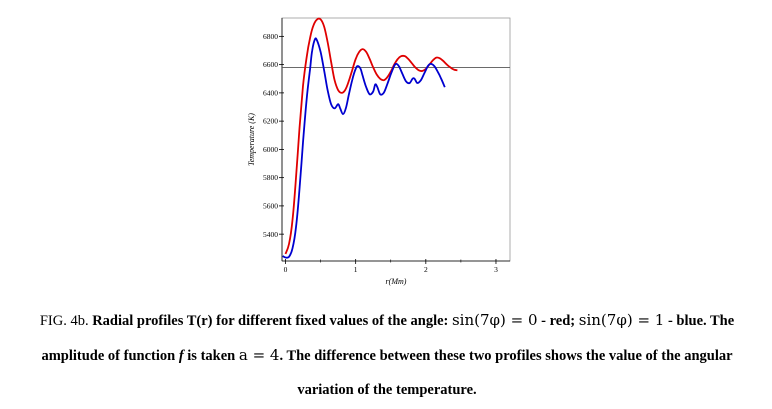 The image size is (772, 409). What do you see at coordinates (286, 269) in the screenshot?
I see `x-tick-label: 0` at bounding box center [286, 269].